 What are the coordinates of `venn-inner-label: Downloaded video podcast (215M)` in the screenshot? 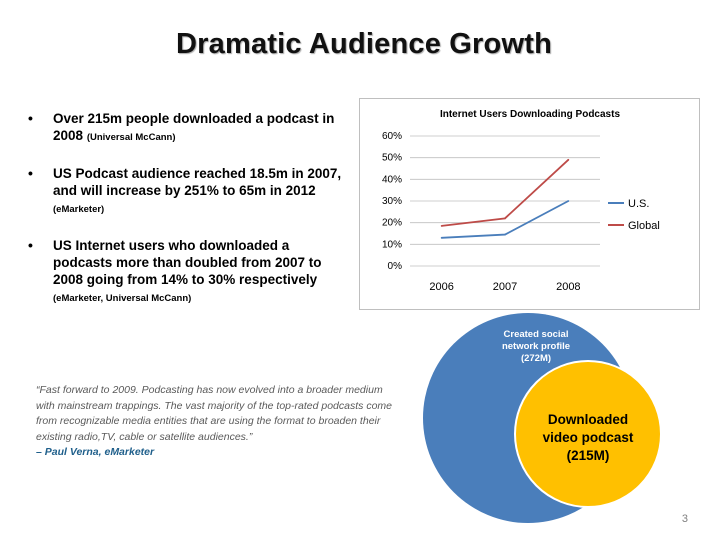 It's located at (588, 437).